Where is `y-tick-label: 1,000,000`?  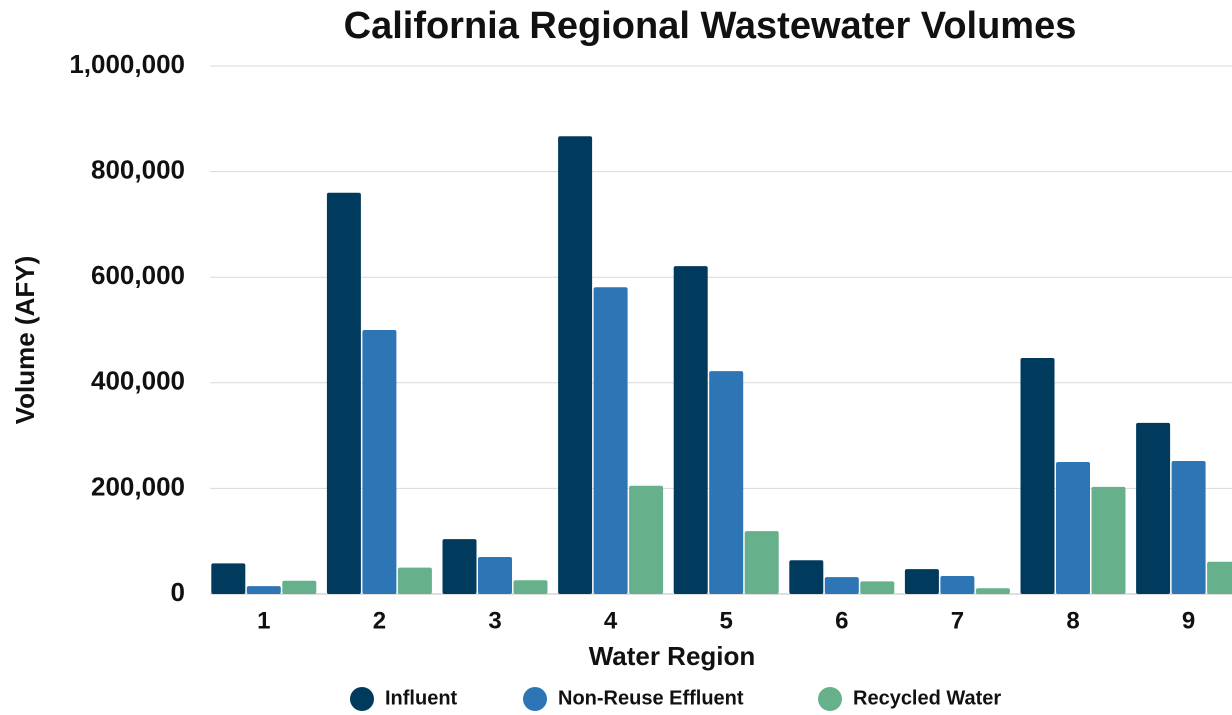
y-tick-label: 1,000,000 is located at coordinates (127, 64).